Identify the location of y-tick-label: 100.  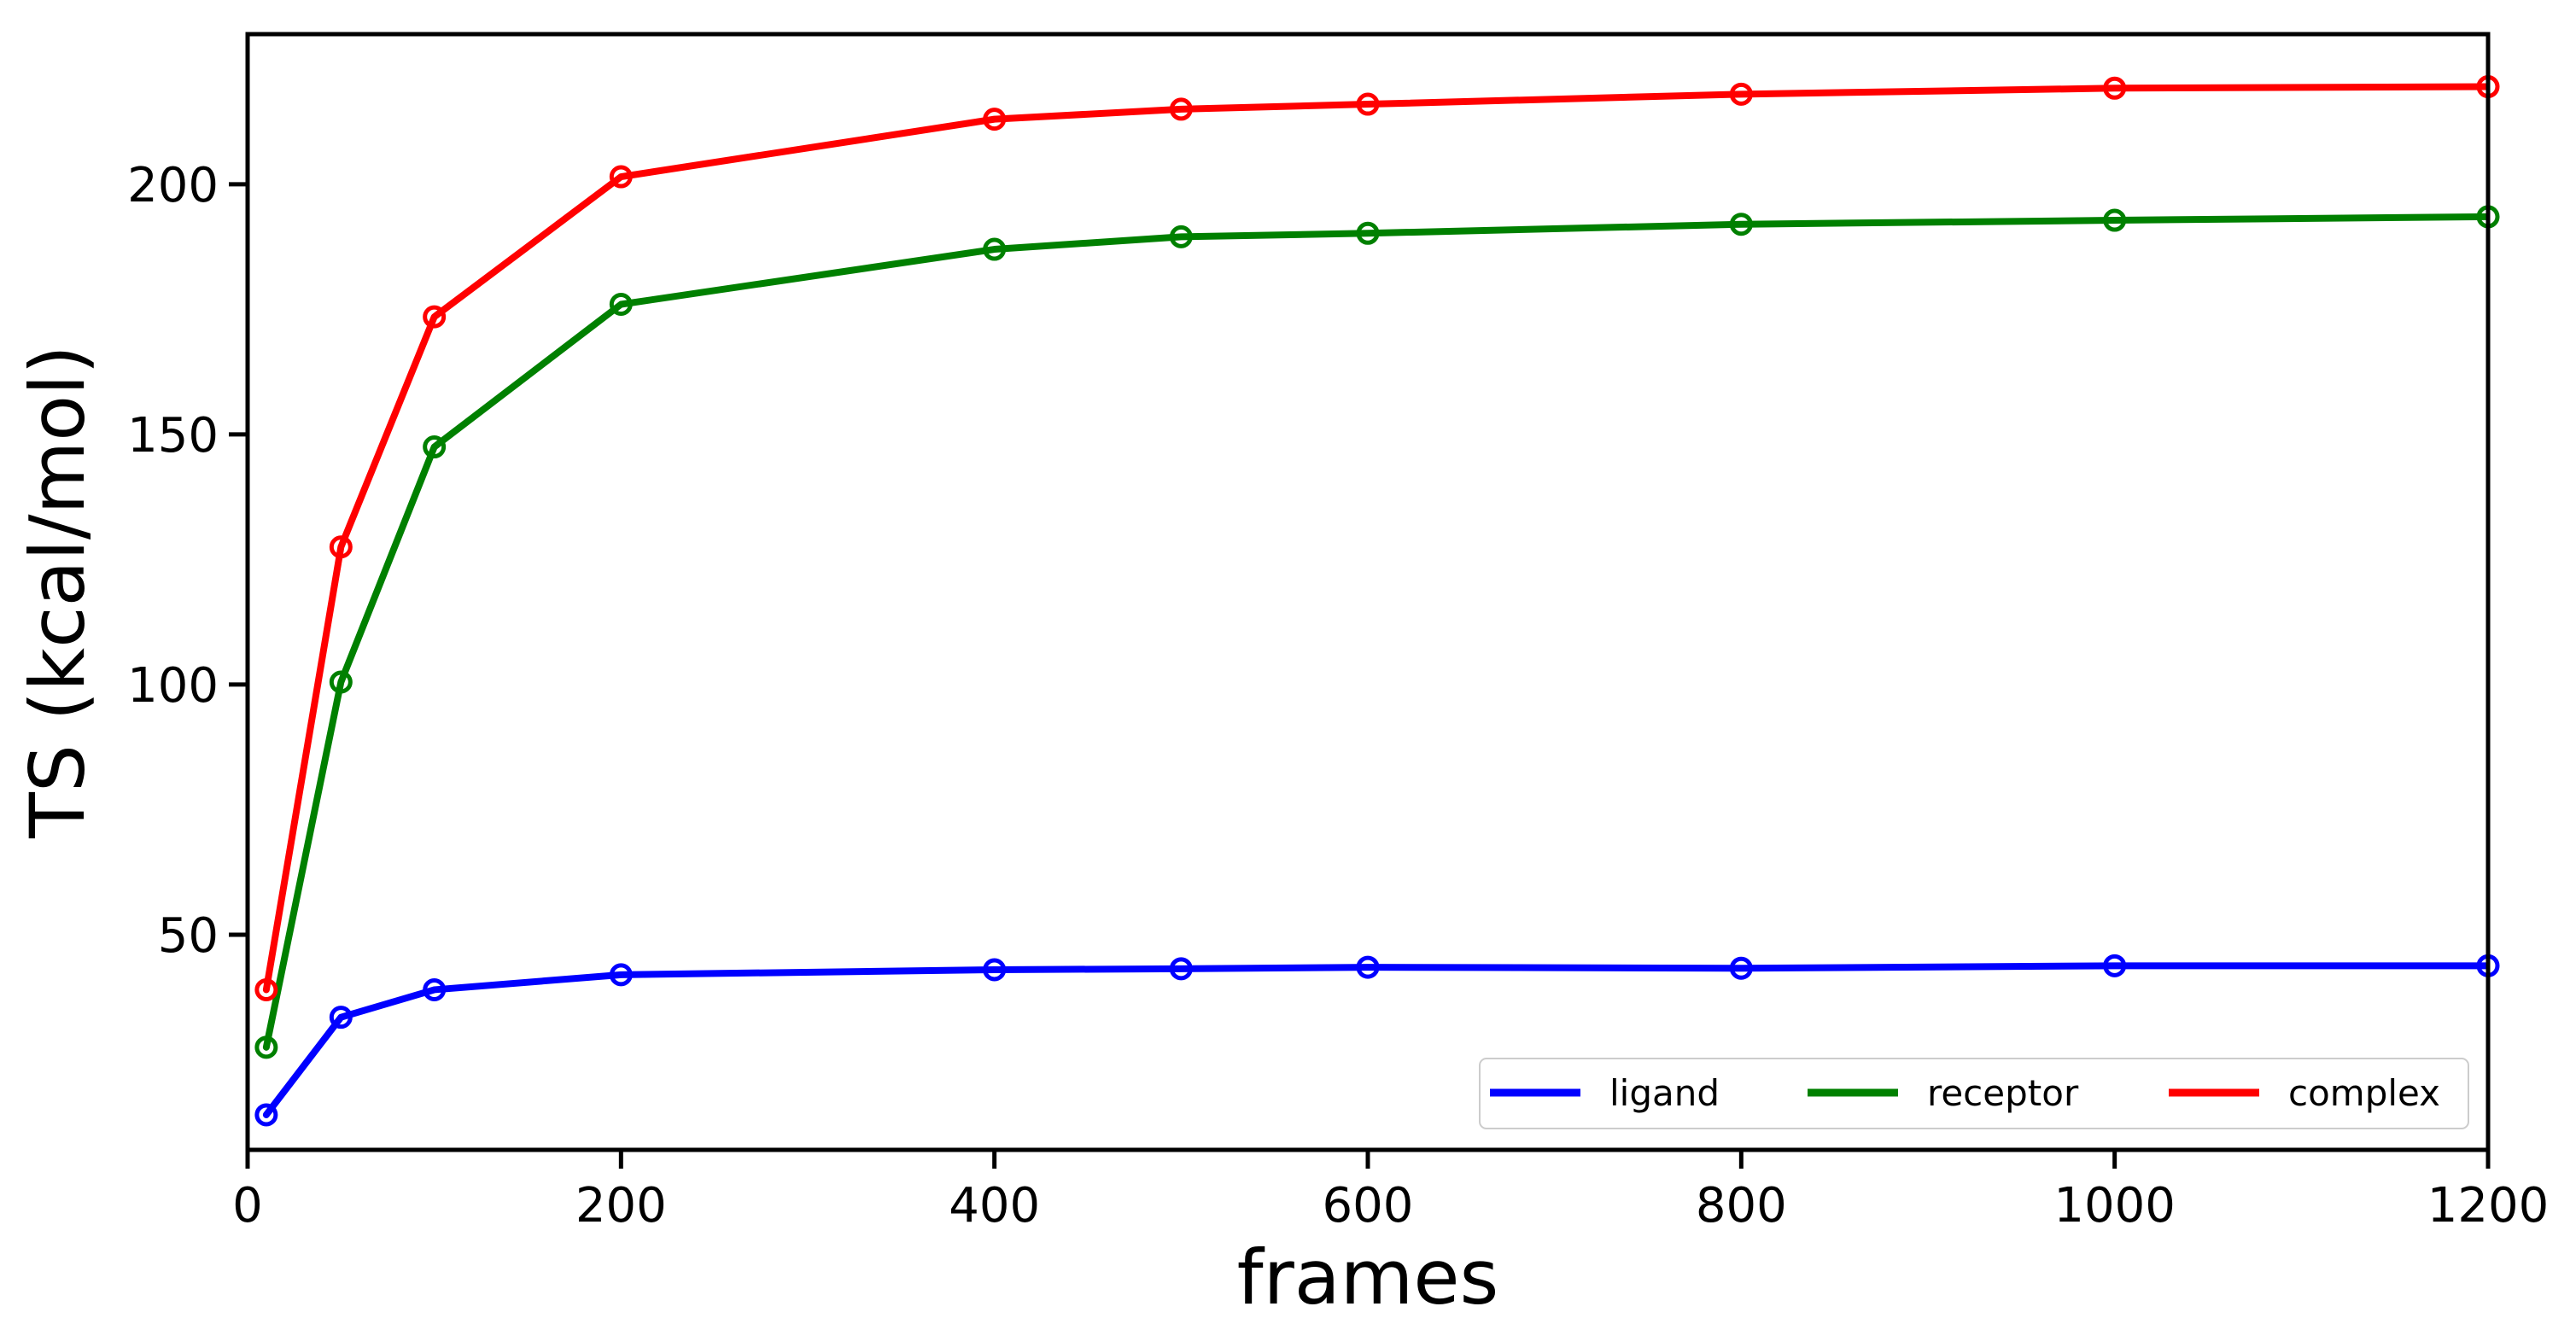
(173, 686).